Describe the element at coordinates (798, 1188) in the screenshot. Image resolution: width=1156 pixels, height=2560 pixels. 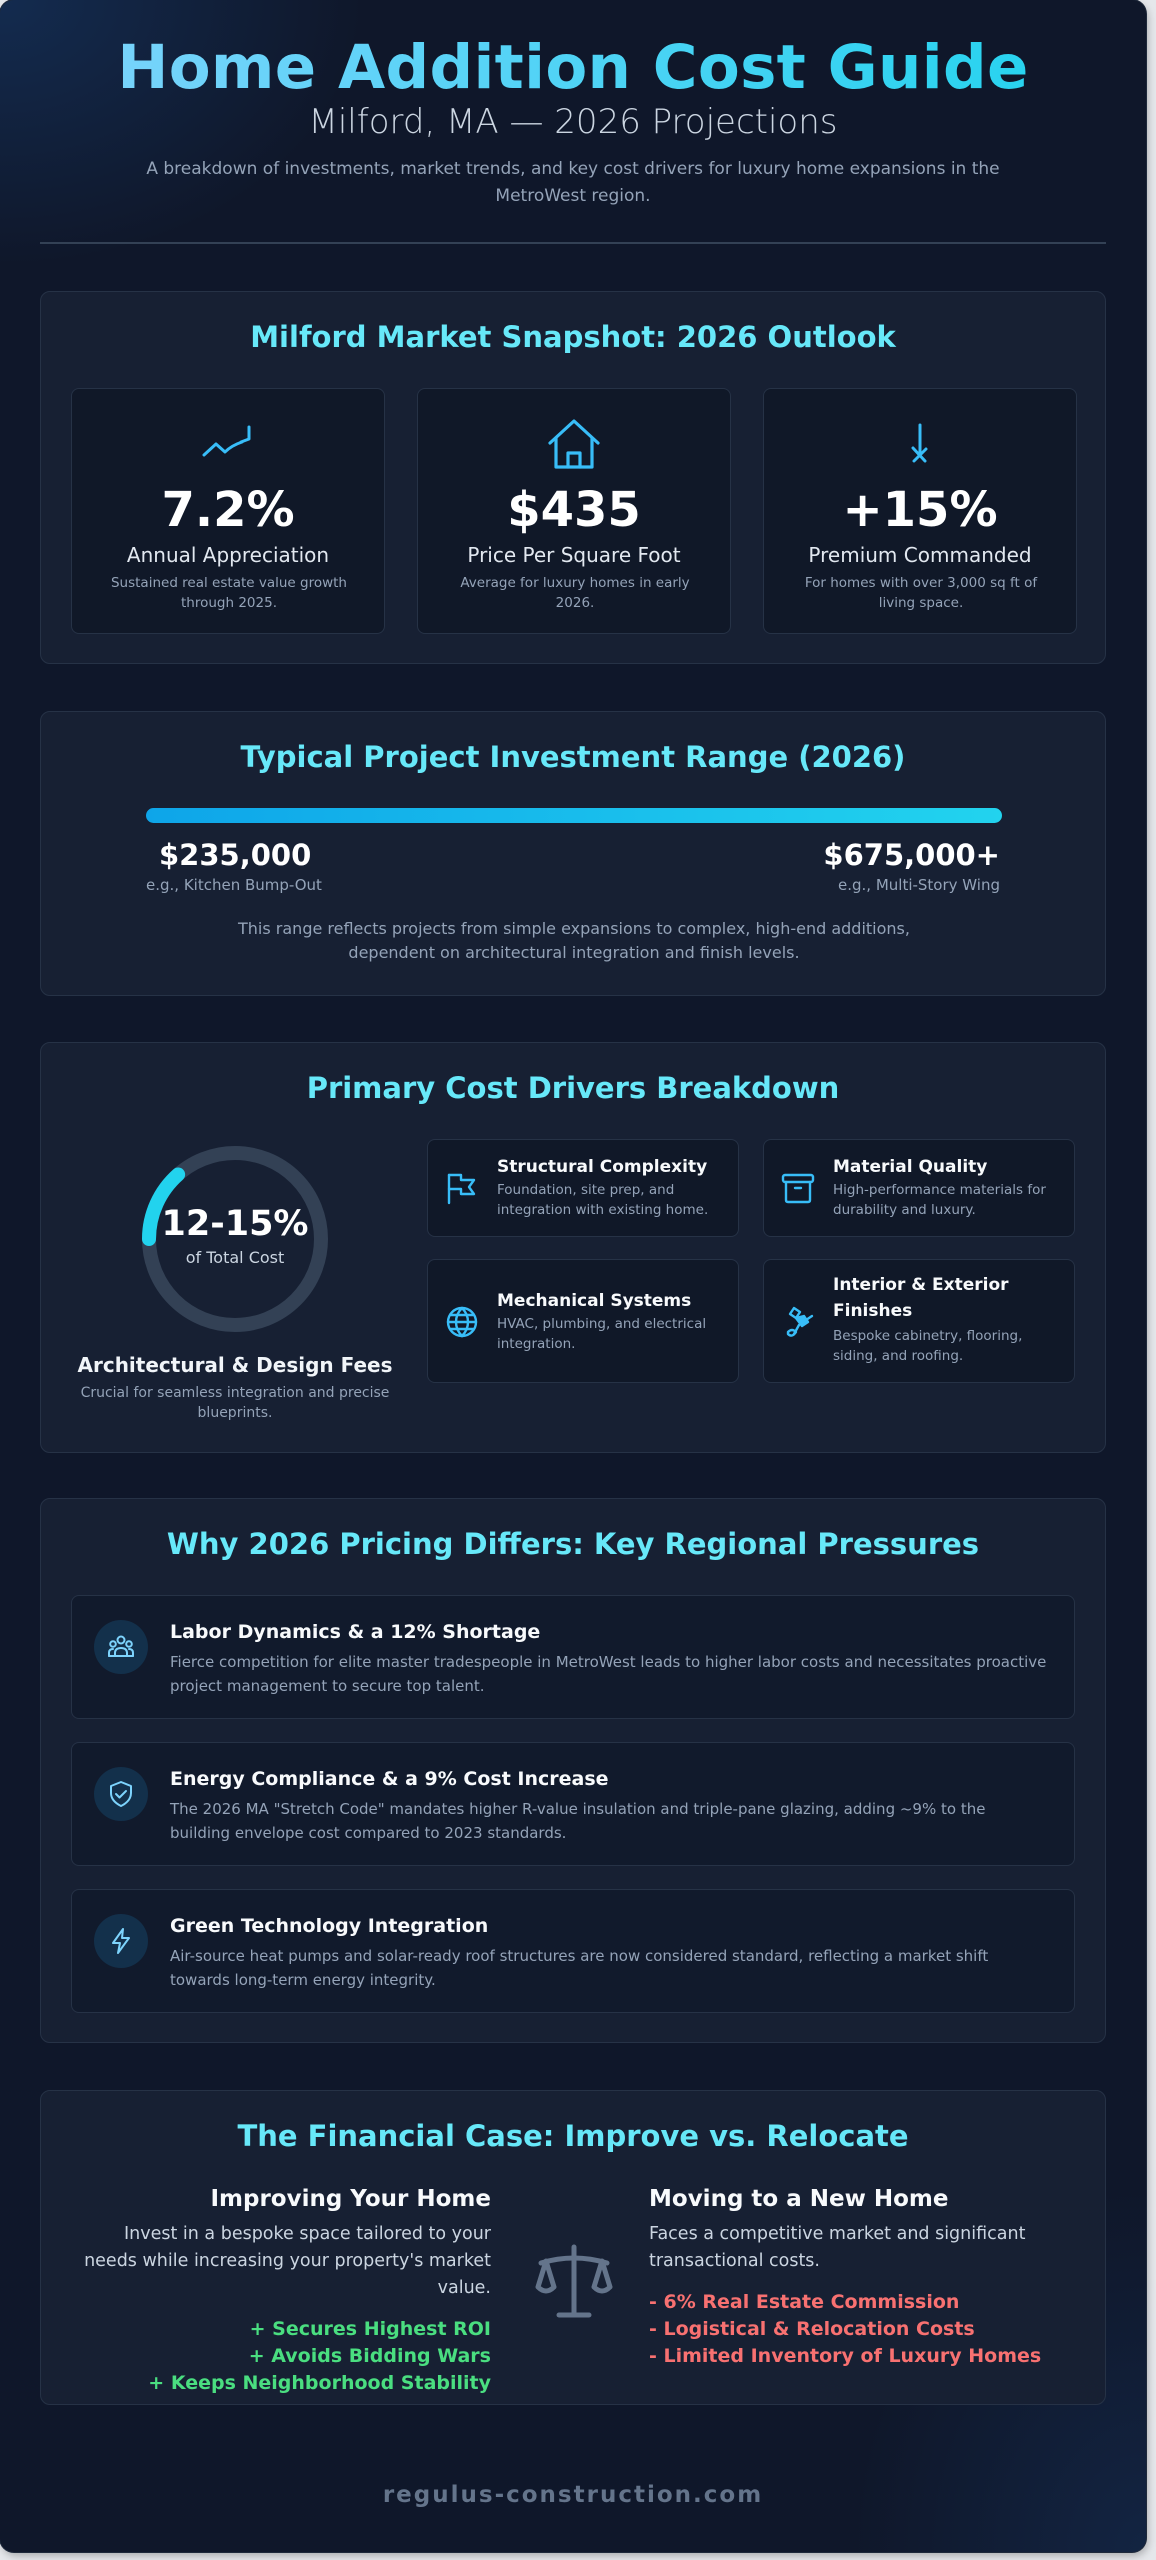
I see `archive-box-icon` at that location.